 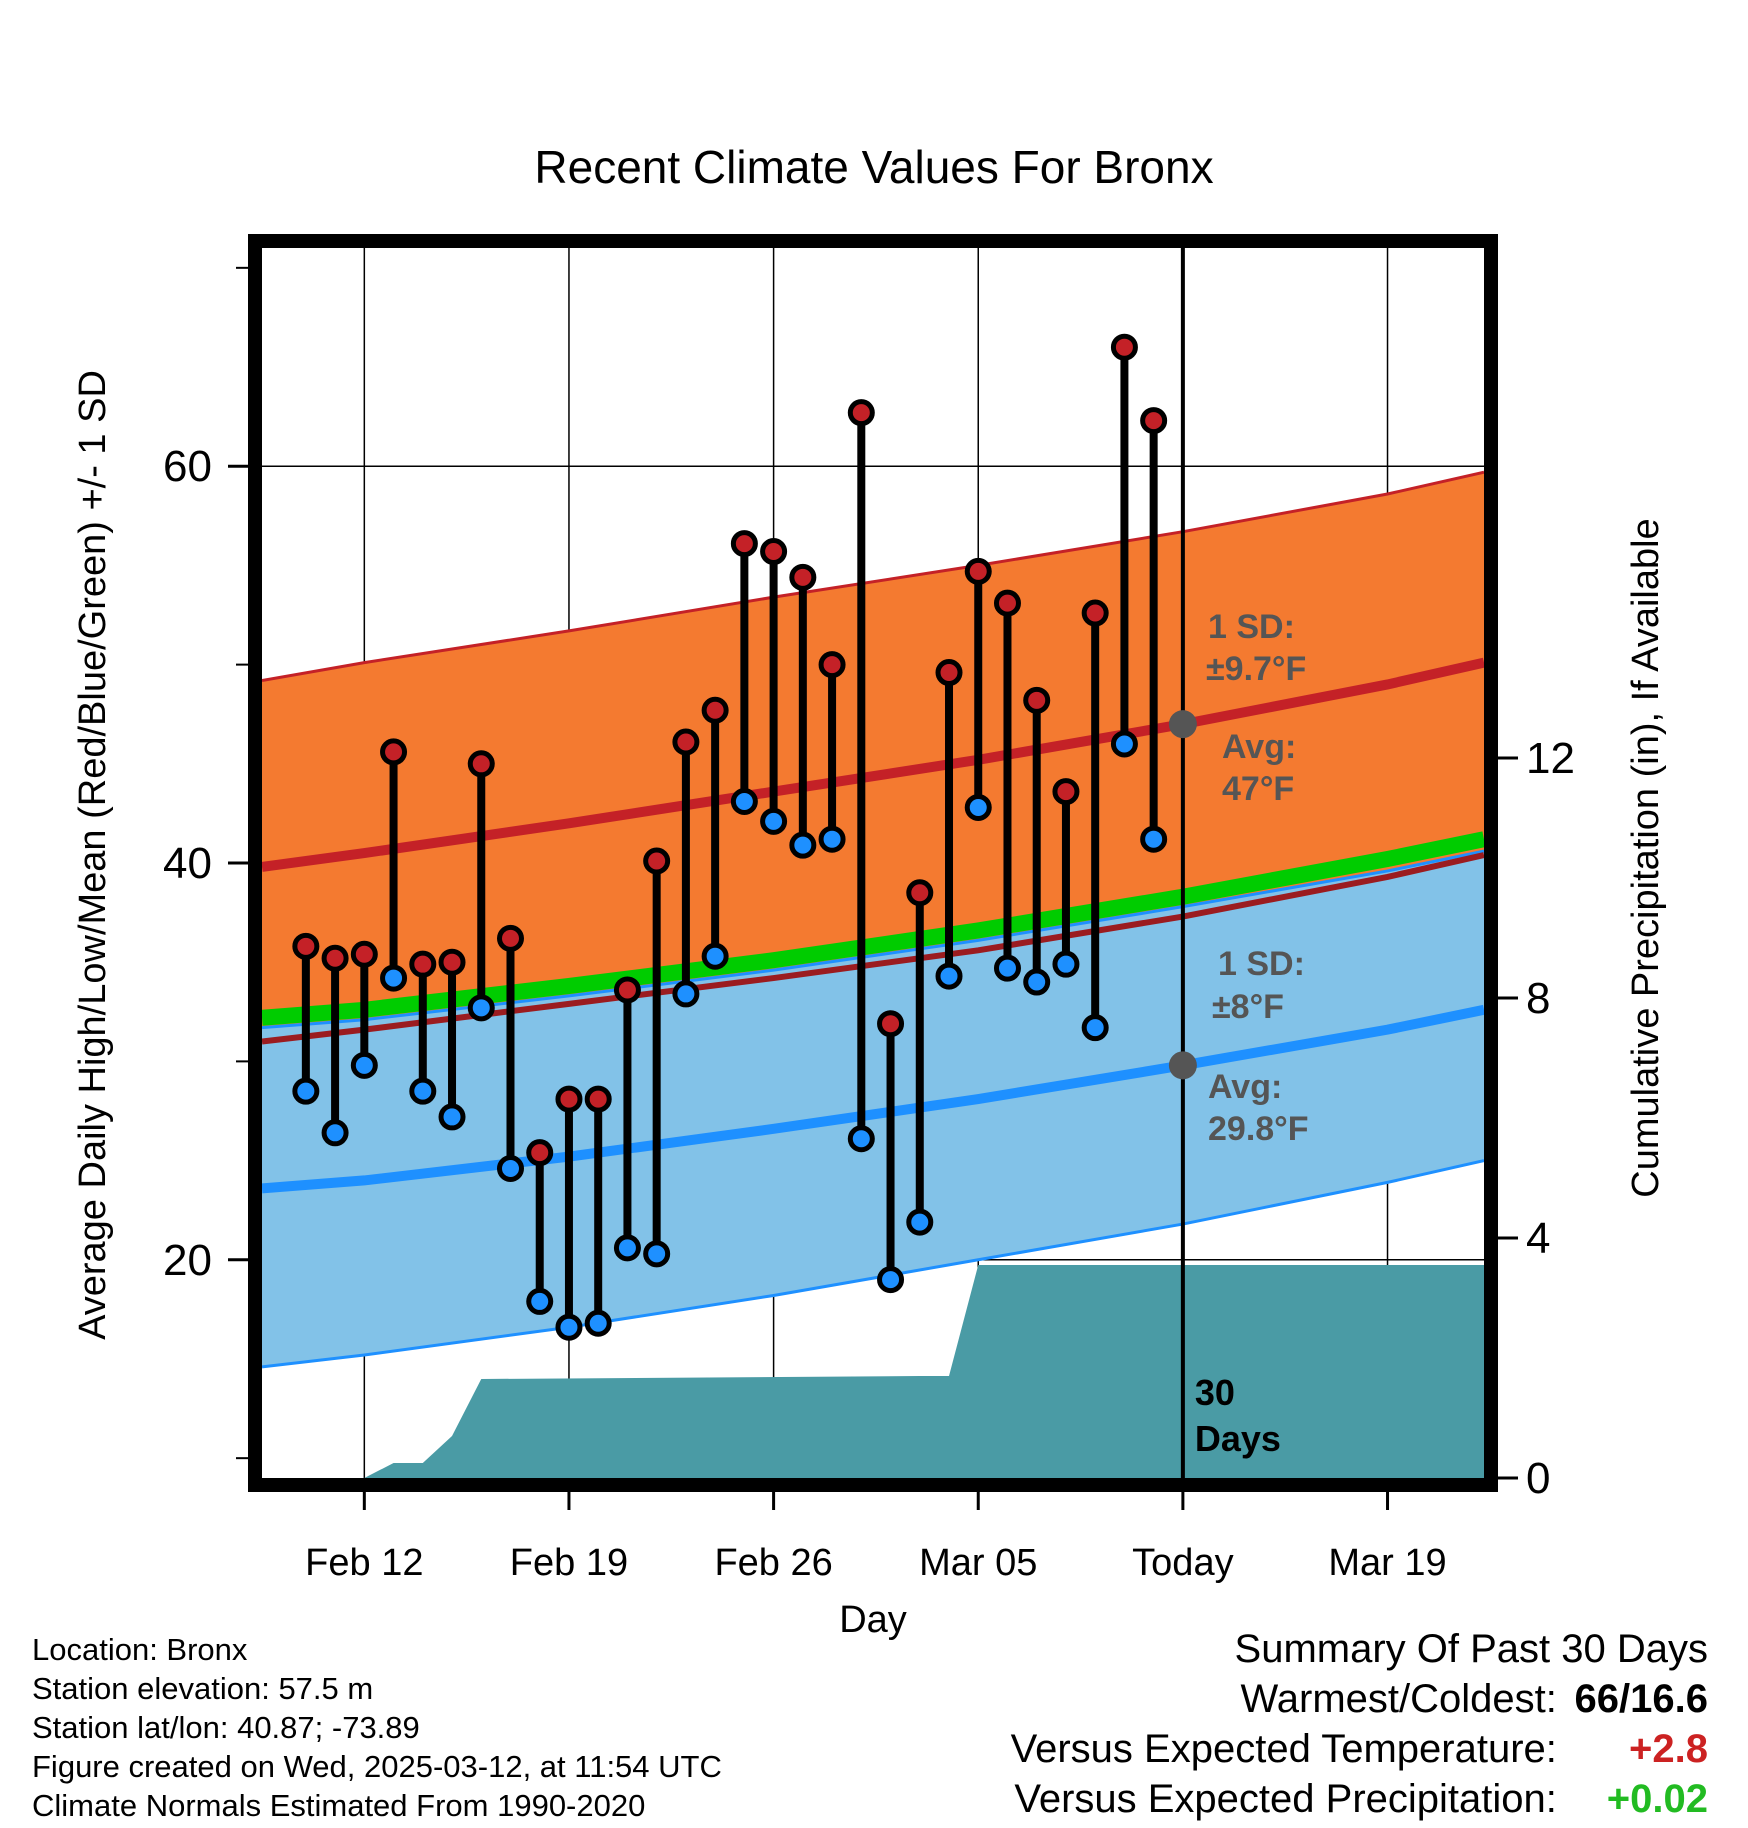 I want to click on today-30-days-label: 30 Days, so click(x=1238, y=1415).